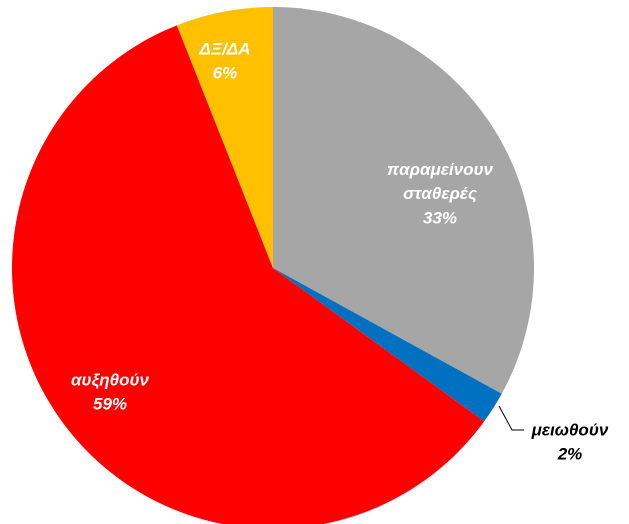 This screenshot has height=524, width=629. Describe the element at coordinates (110, 379) in the screenshot. I see `slice-label: αυξηθούν` at that location.